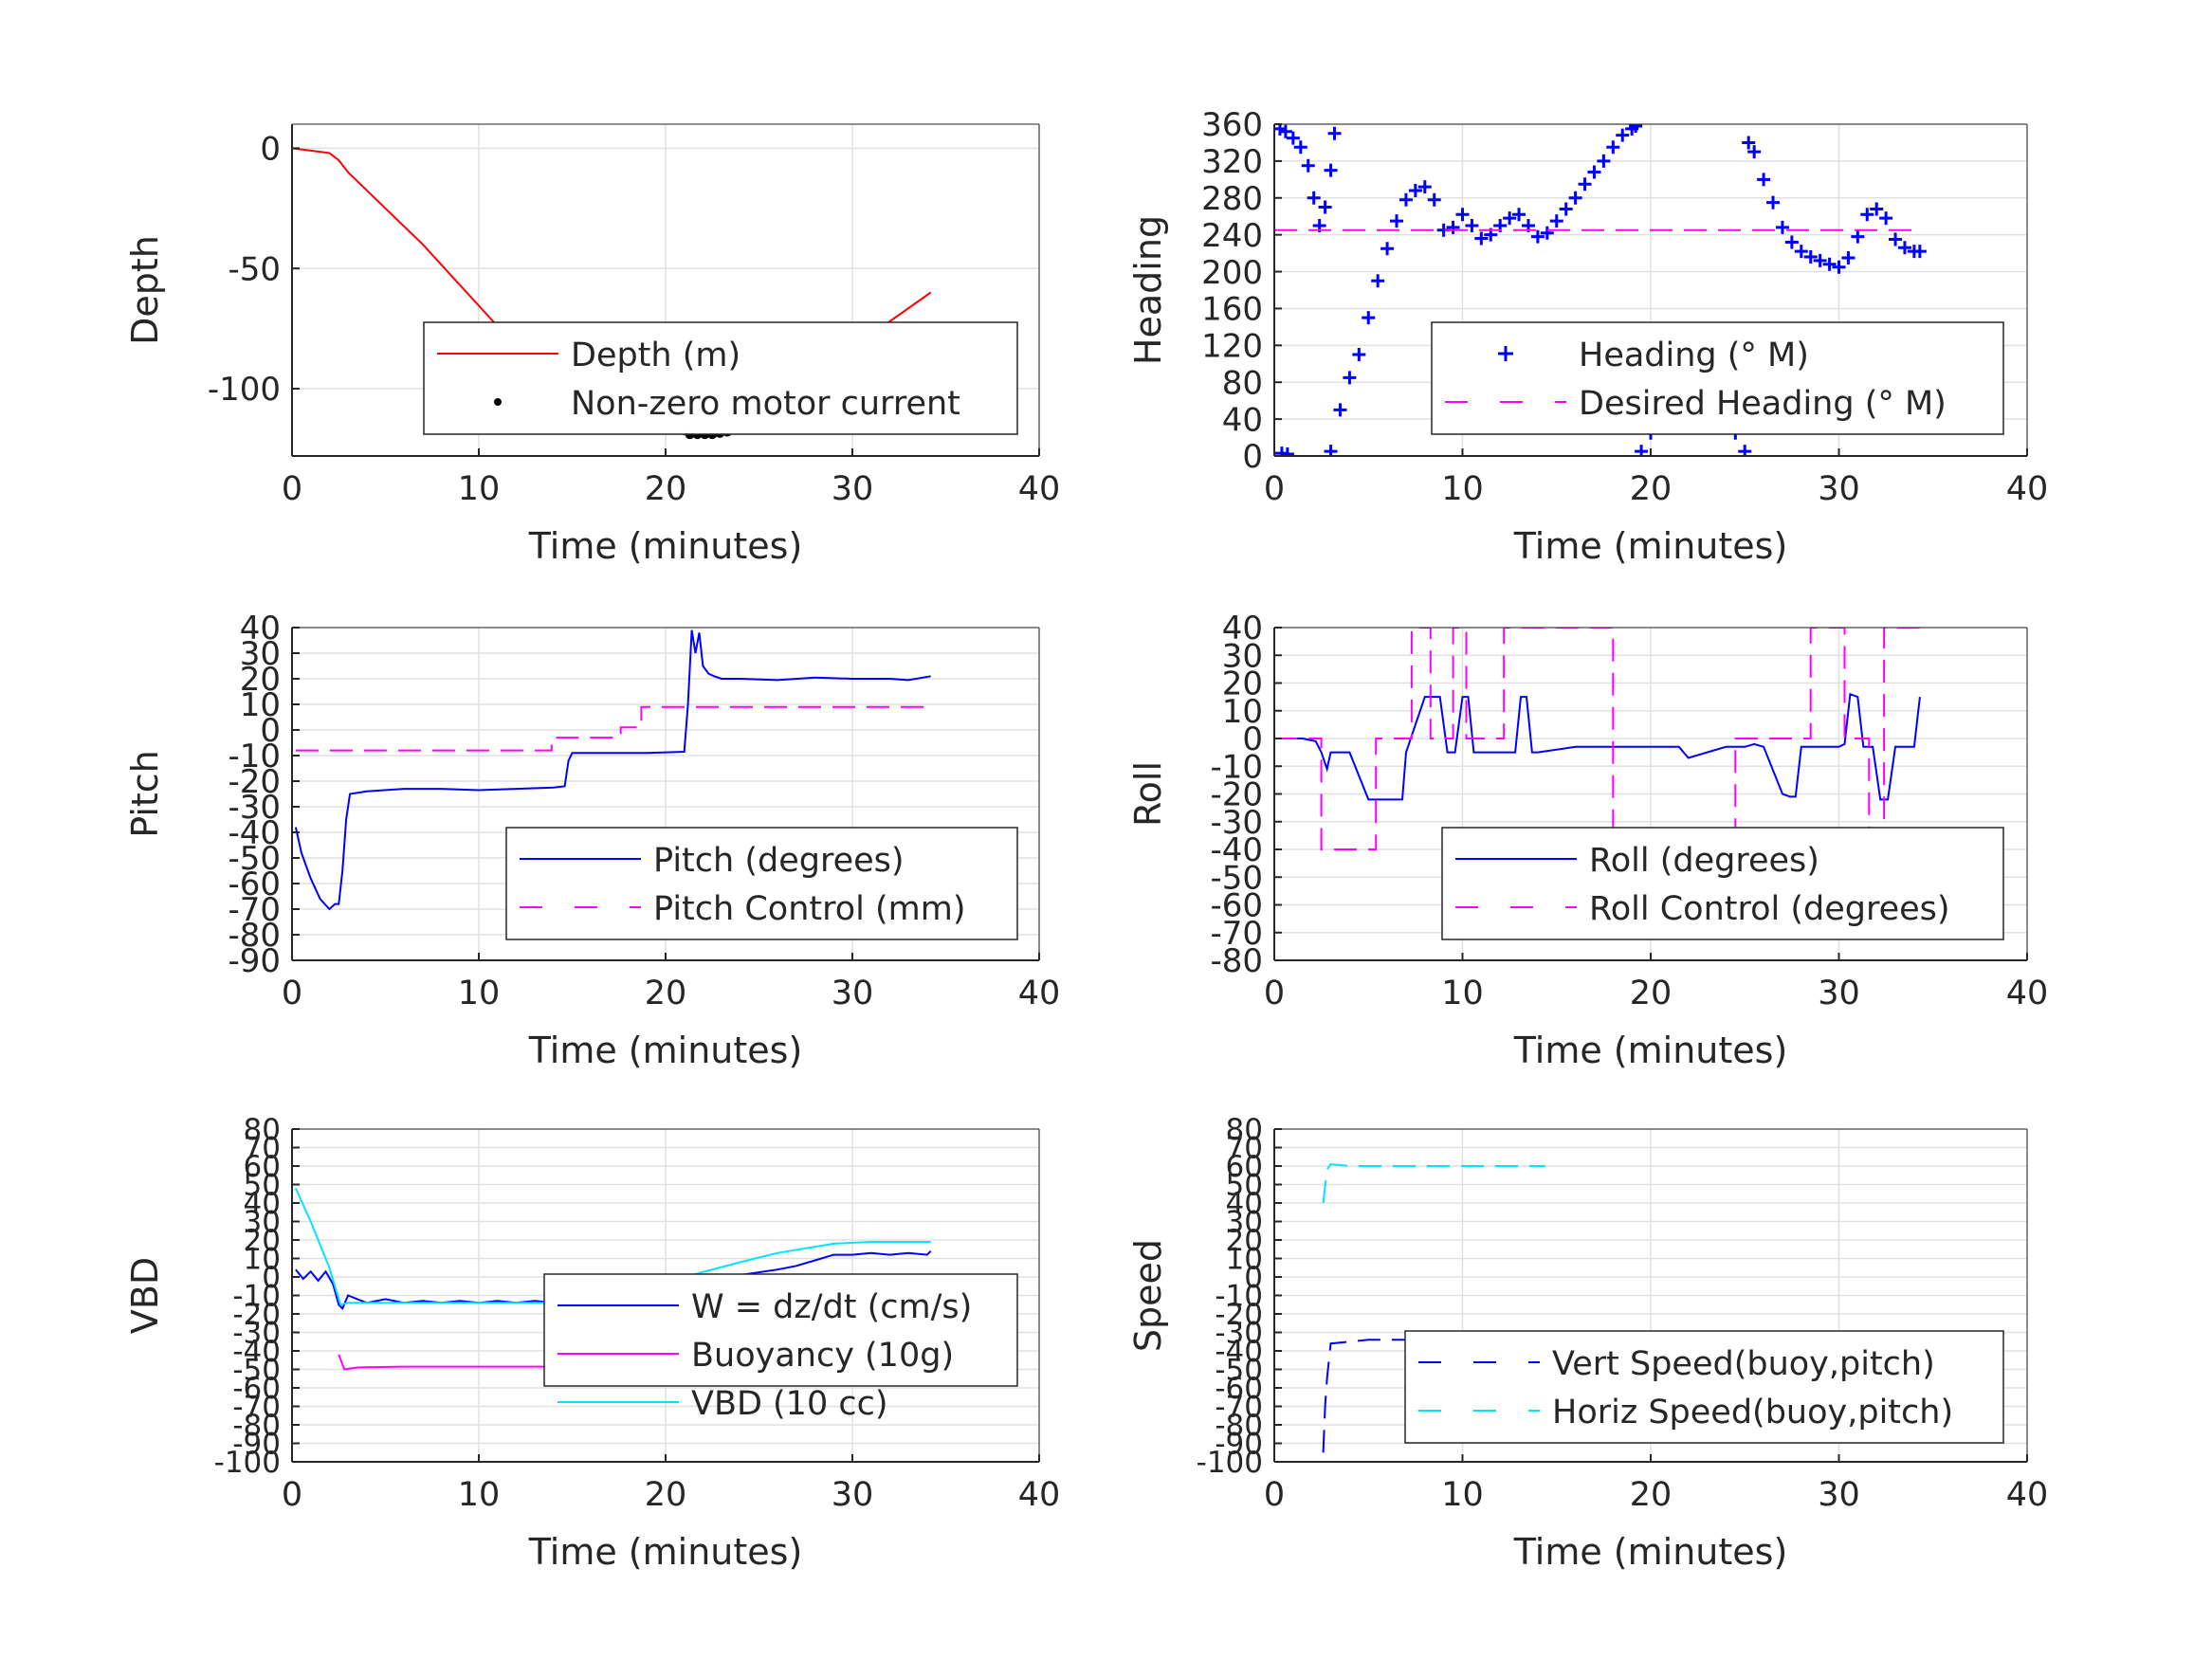 The image size is (2212, 1659). Describe the element at coordinates (262, 1186) in the screenshot. I see `y-tick-label: 50` at that location.